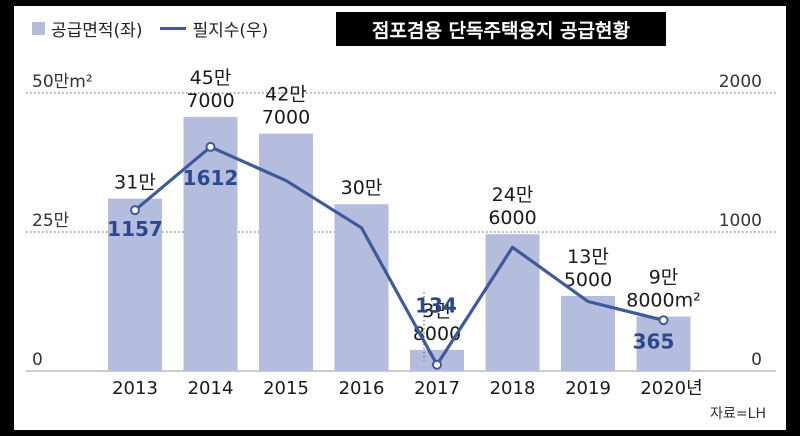 Image resolution: width=800 pixels, height=436 pixels. Describe the element at coordinates (738, 414) in the screenshot. I see `source-note: 자료=LH` at that location.